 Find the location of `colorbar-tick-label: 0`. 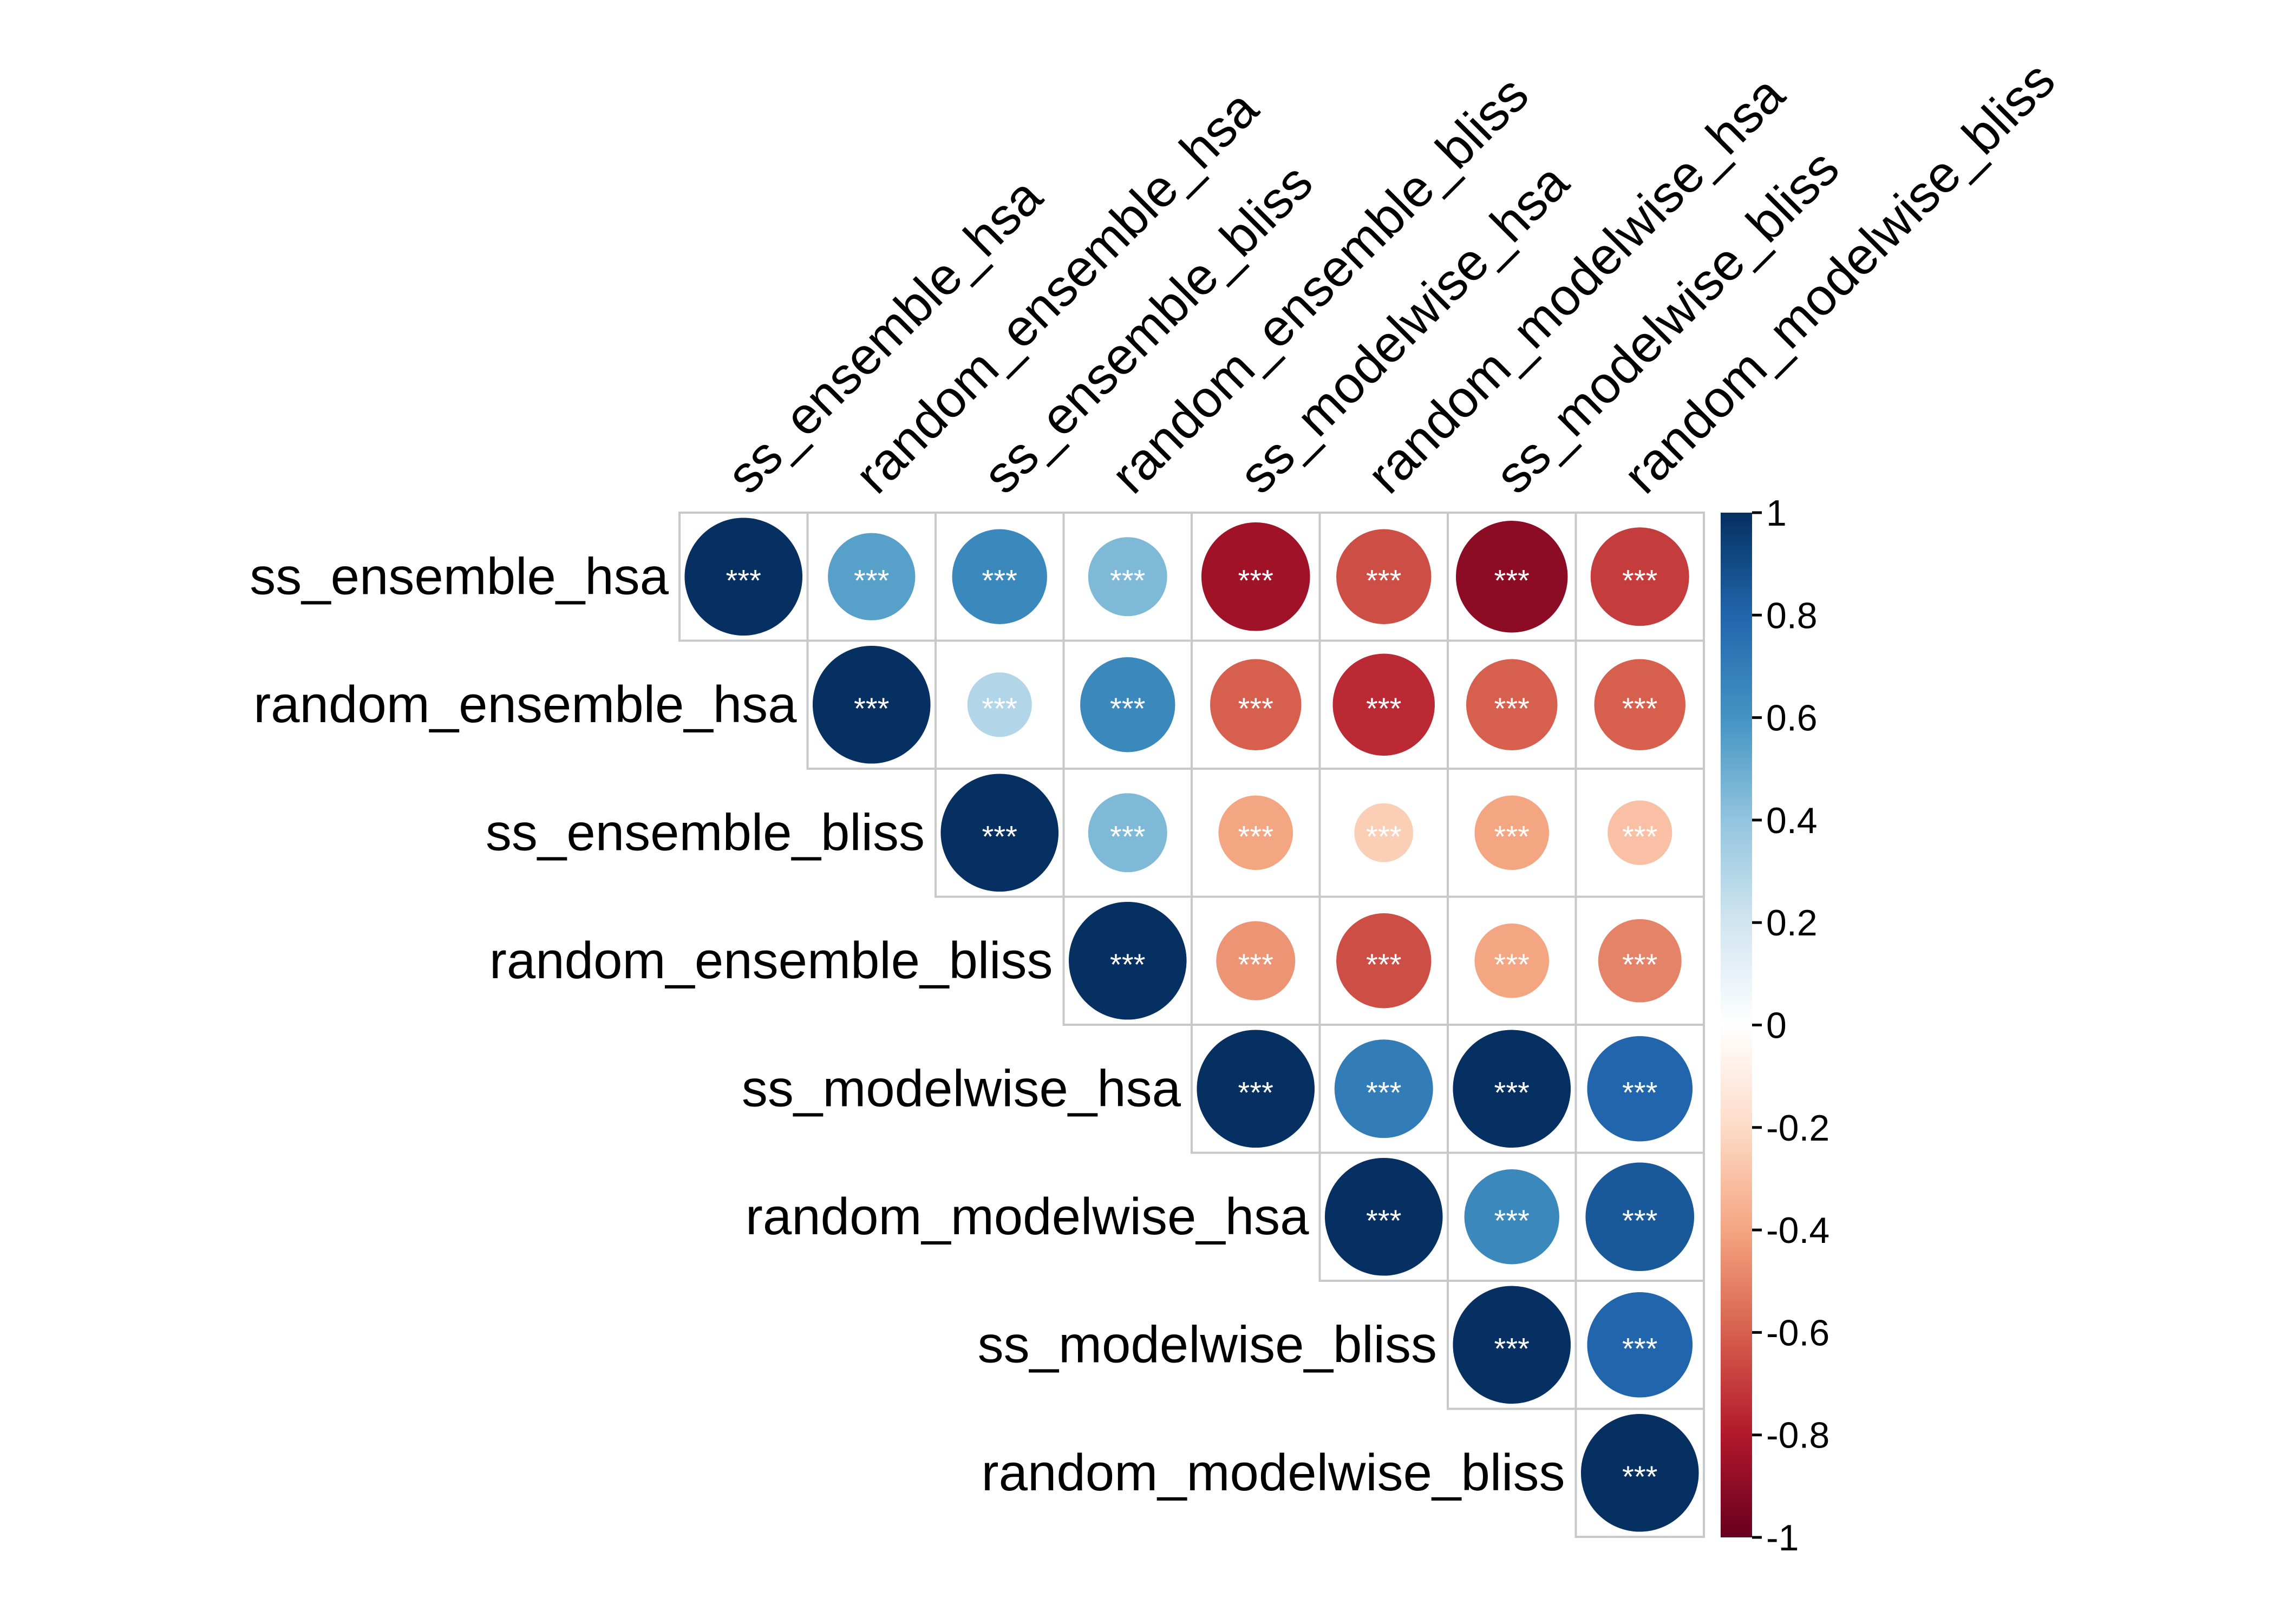

colorbar-tick-label: 0 is located at coordinates (1777, 1025).